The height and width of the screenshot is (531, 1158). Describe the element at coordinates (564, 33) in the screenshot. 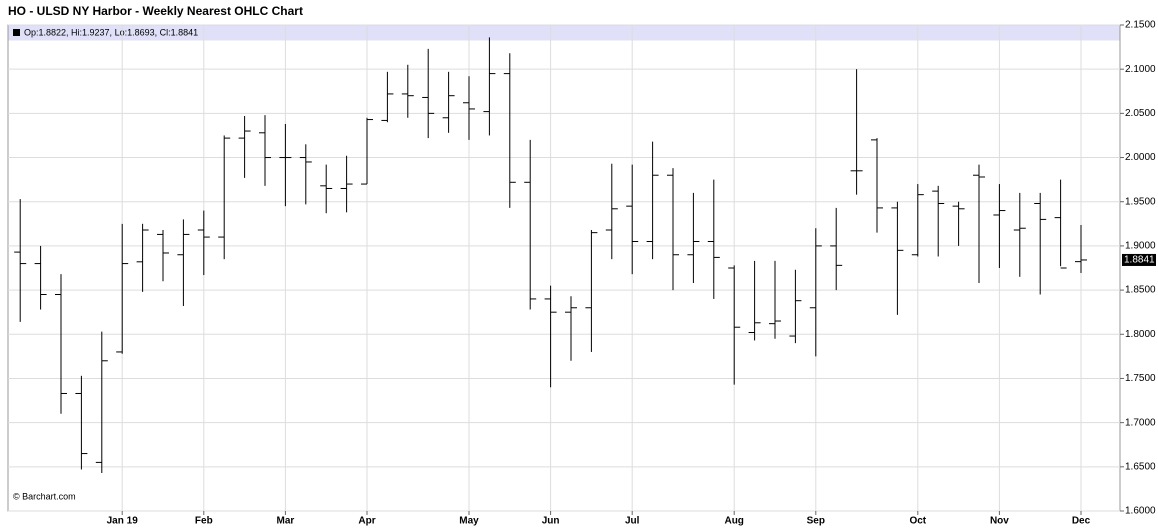

I see `info-bar` at that location.